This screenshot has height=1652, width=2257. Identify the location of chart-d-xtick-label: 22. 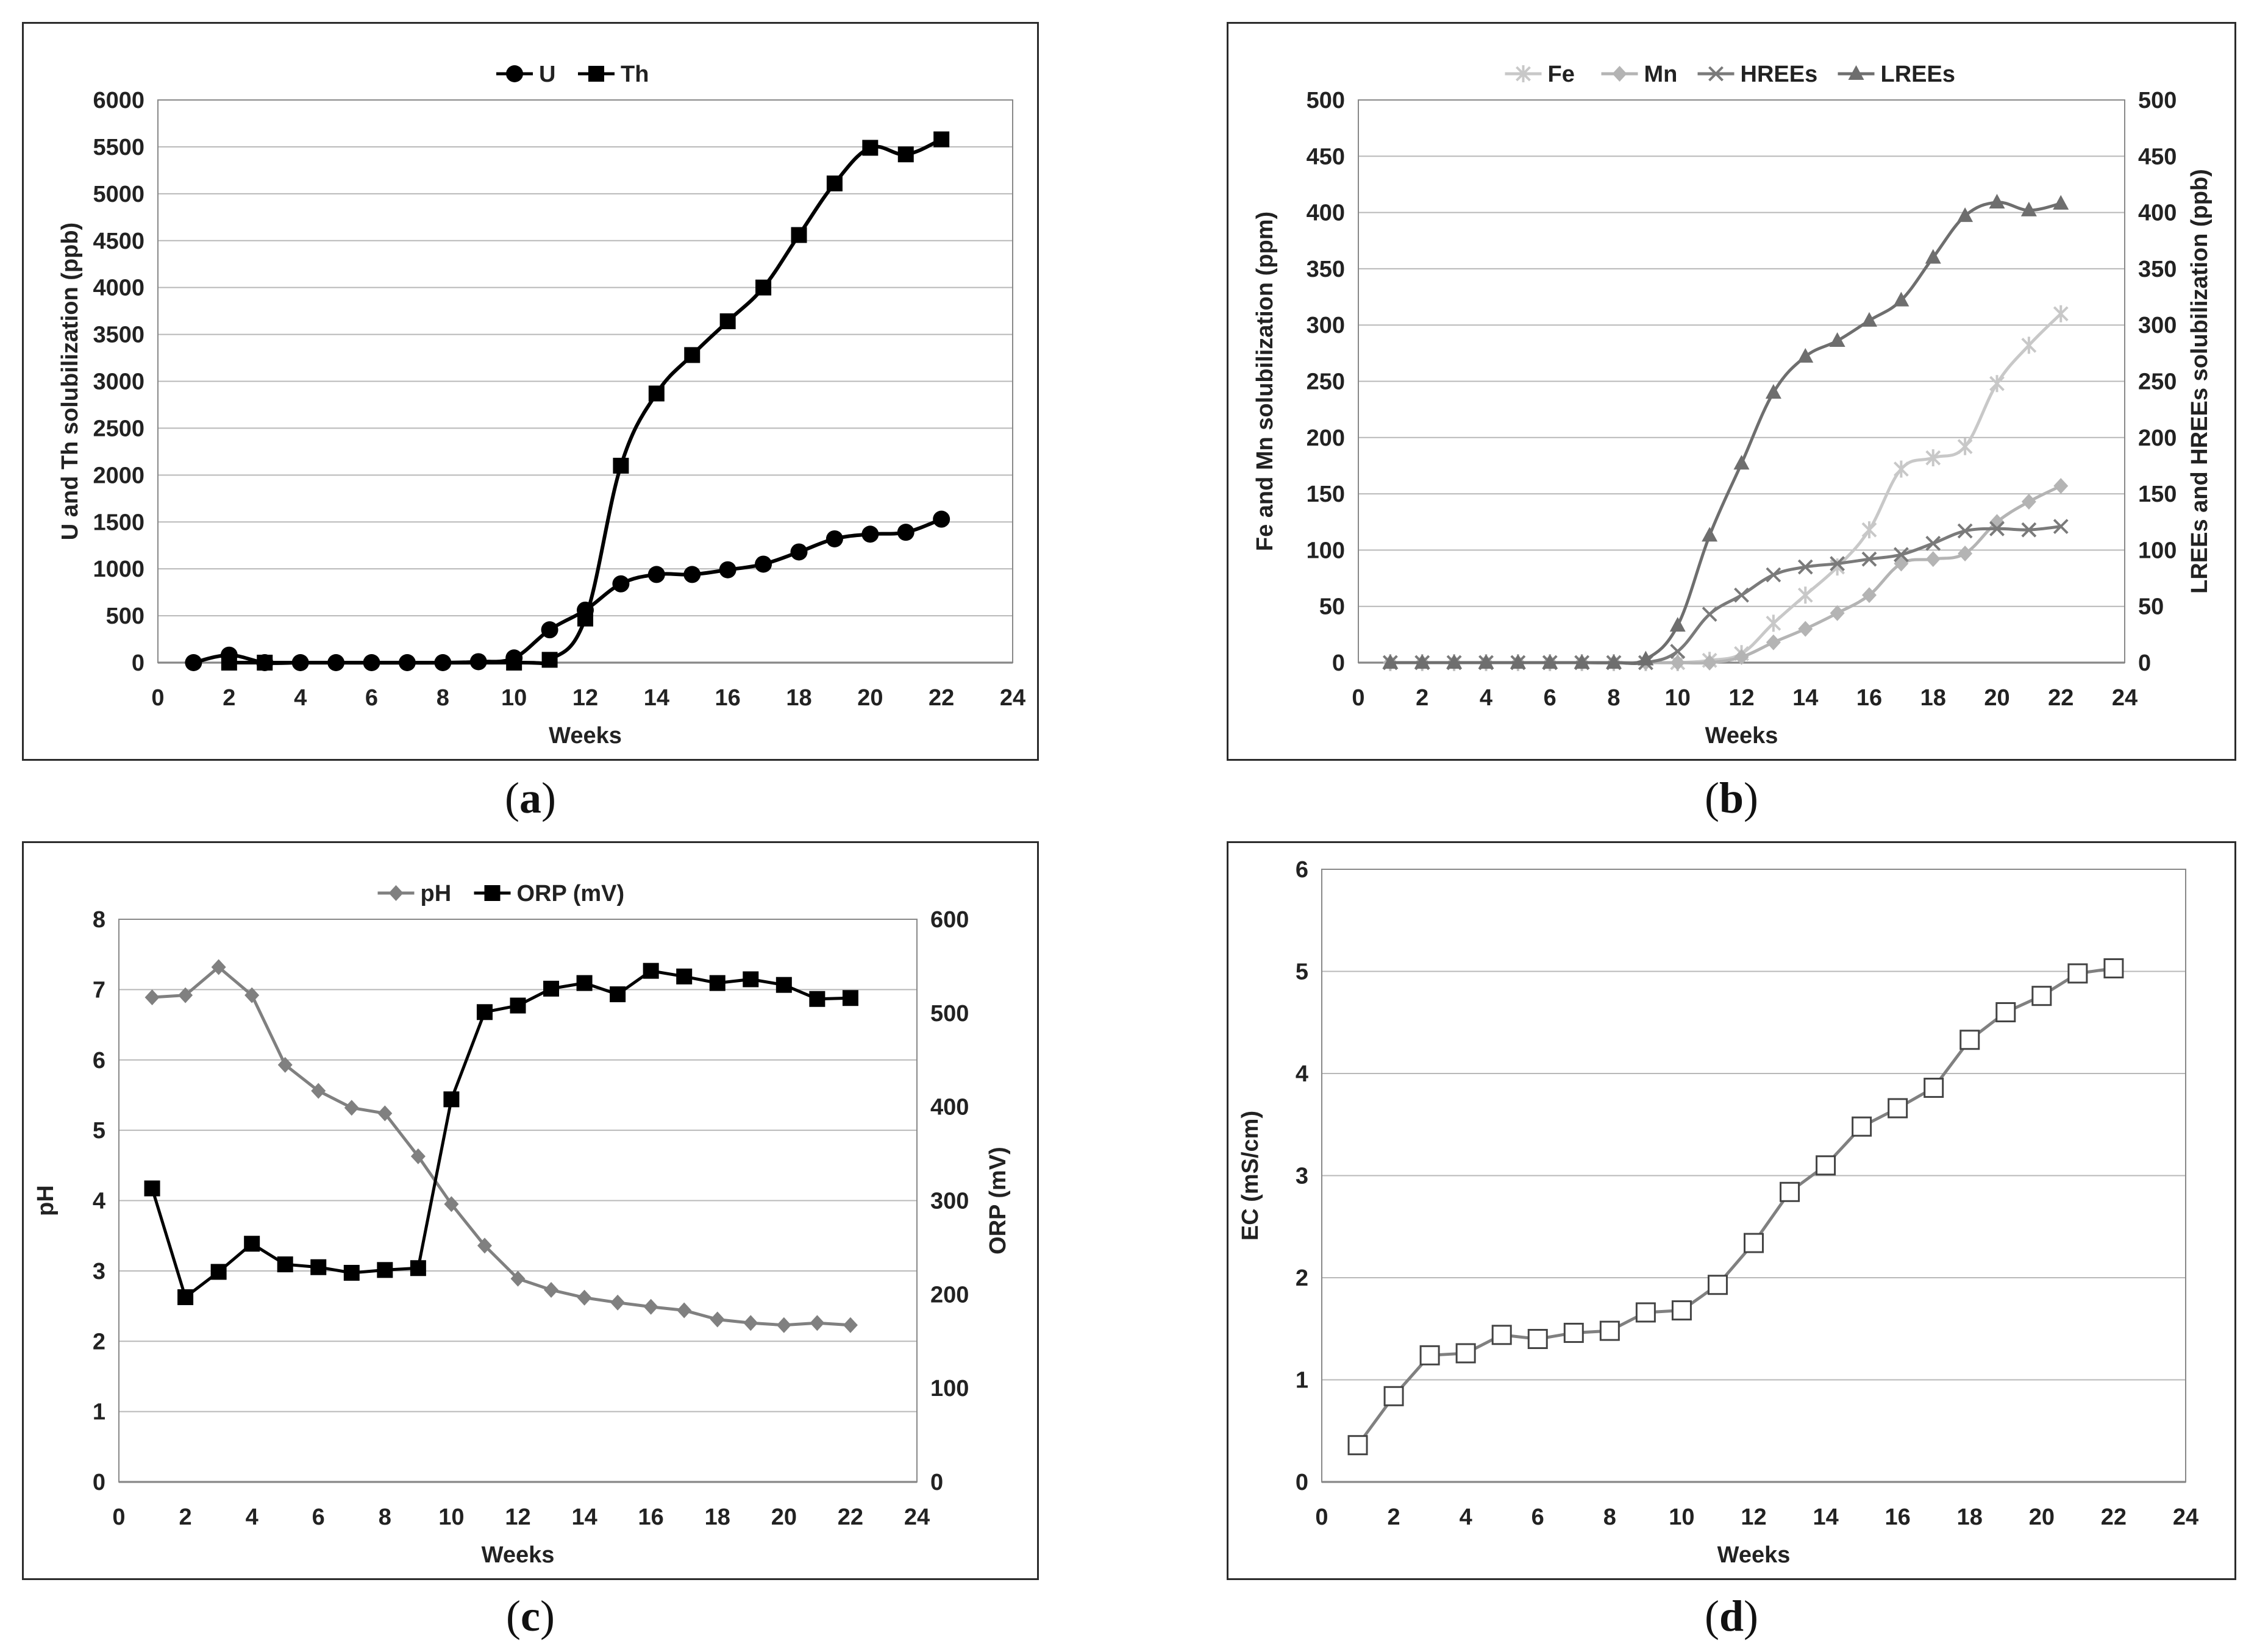
(2114, 1517).